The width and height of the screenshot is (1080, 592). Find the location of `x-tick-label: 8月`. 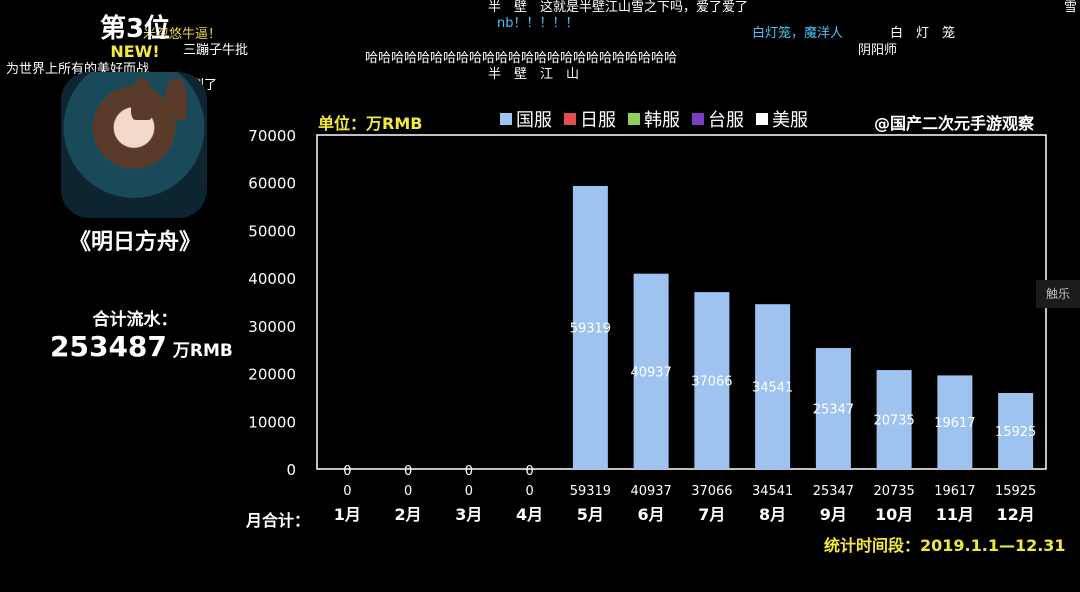

x-tick-label: 8月 is located at coordinates (772, 514).